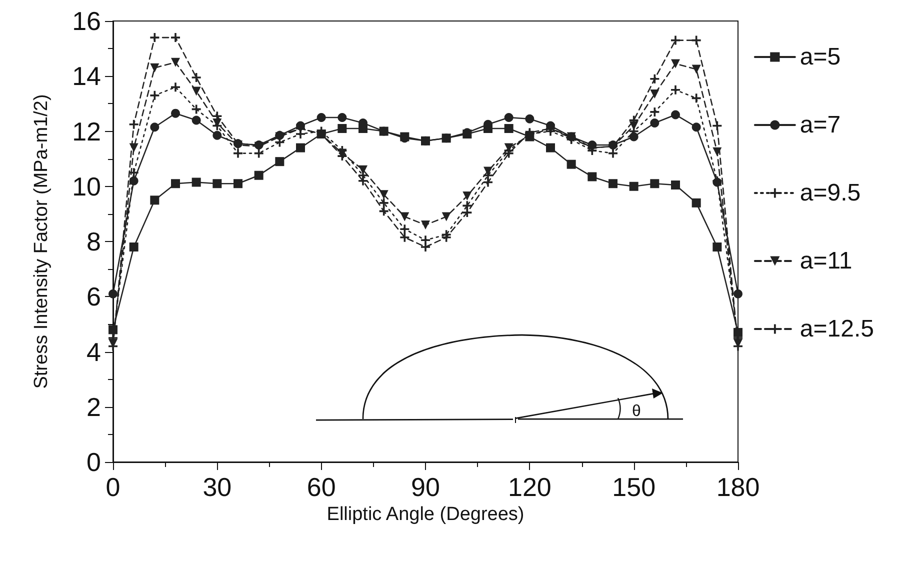 The width and height of the screenshot is (899, 572). What do you see at coordinates (820, 57) in the screenshot?
I see `legend-label: a=5` at bounding box center [820, 57].